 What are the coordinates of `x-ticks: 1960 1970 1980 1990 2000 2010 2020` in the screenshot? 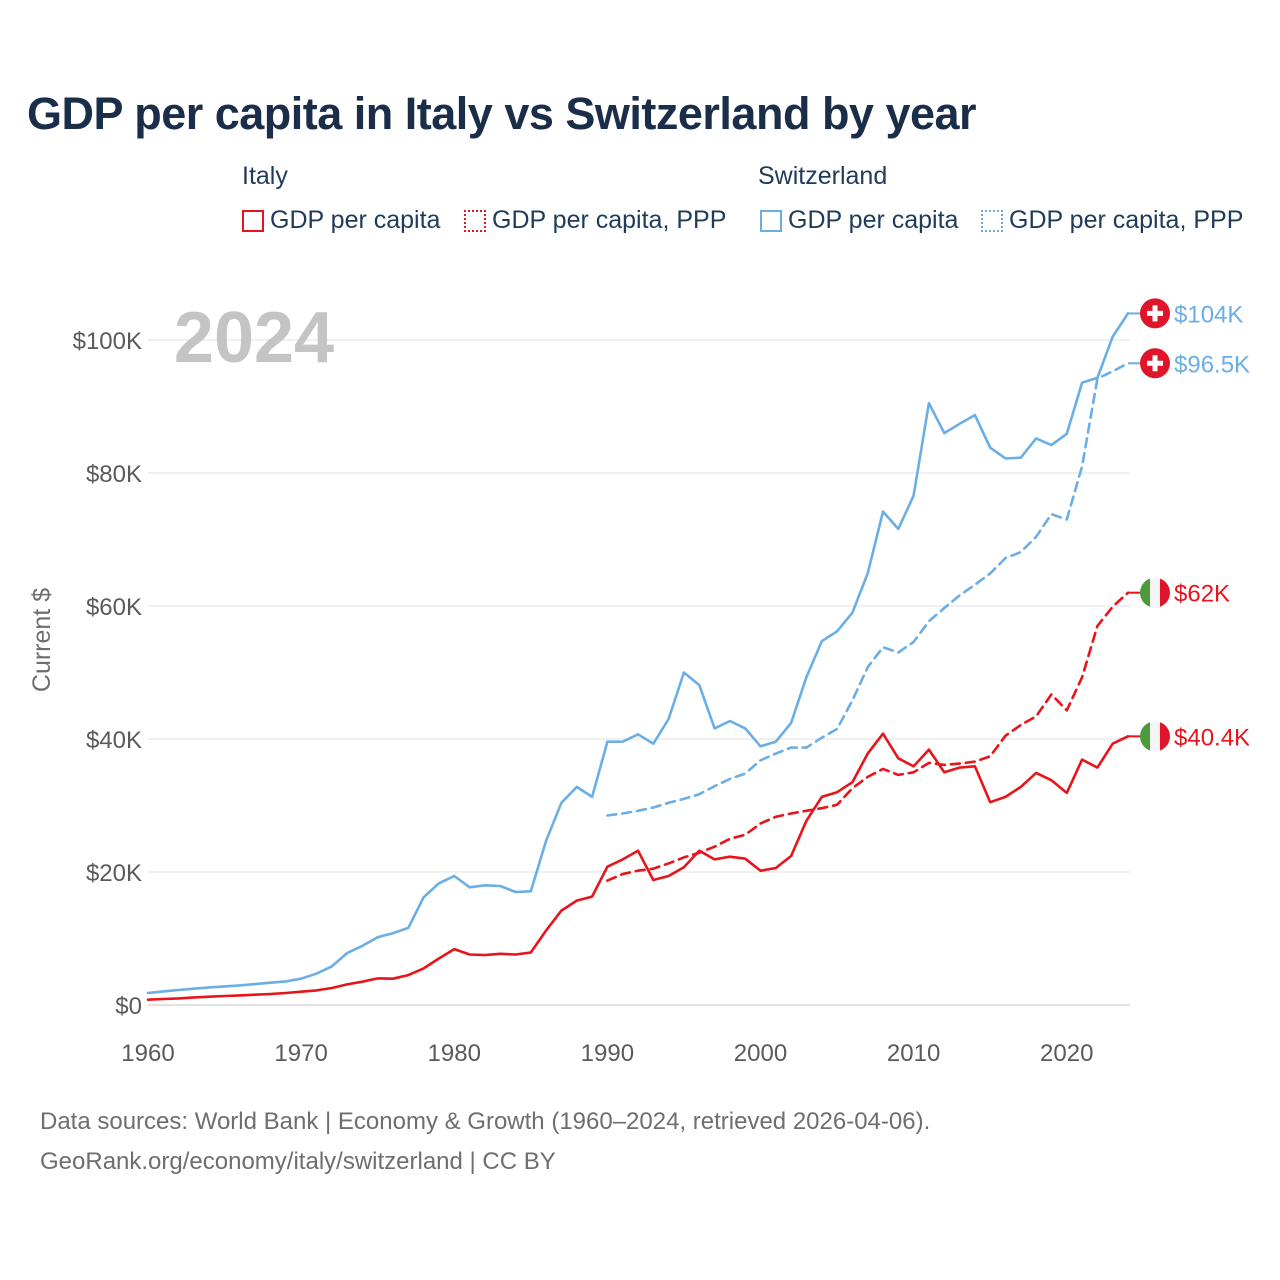 It's located at (607, 1053).